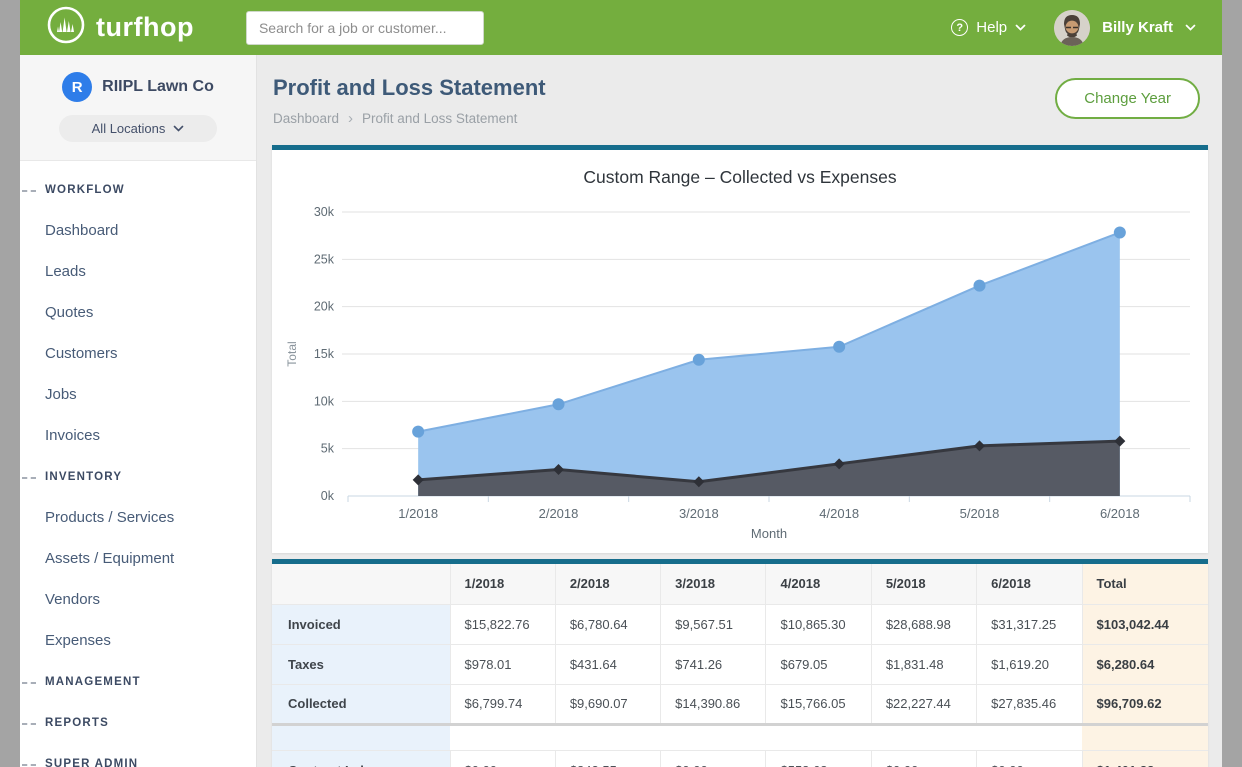  What do you see at coordinates (980, 513) in the screenshot?
I see `x-tick-label: 5/2018` at bounding box center [980, 513].